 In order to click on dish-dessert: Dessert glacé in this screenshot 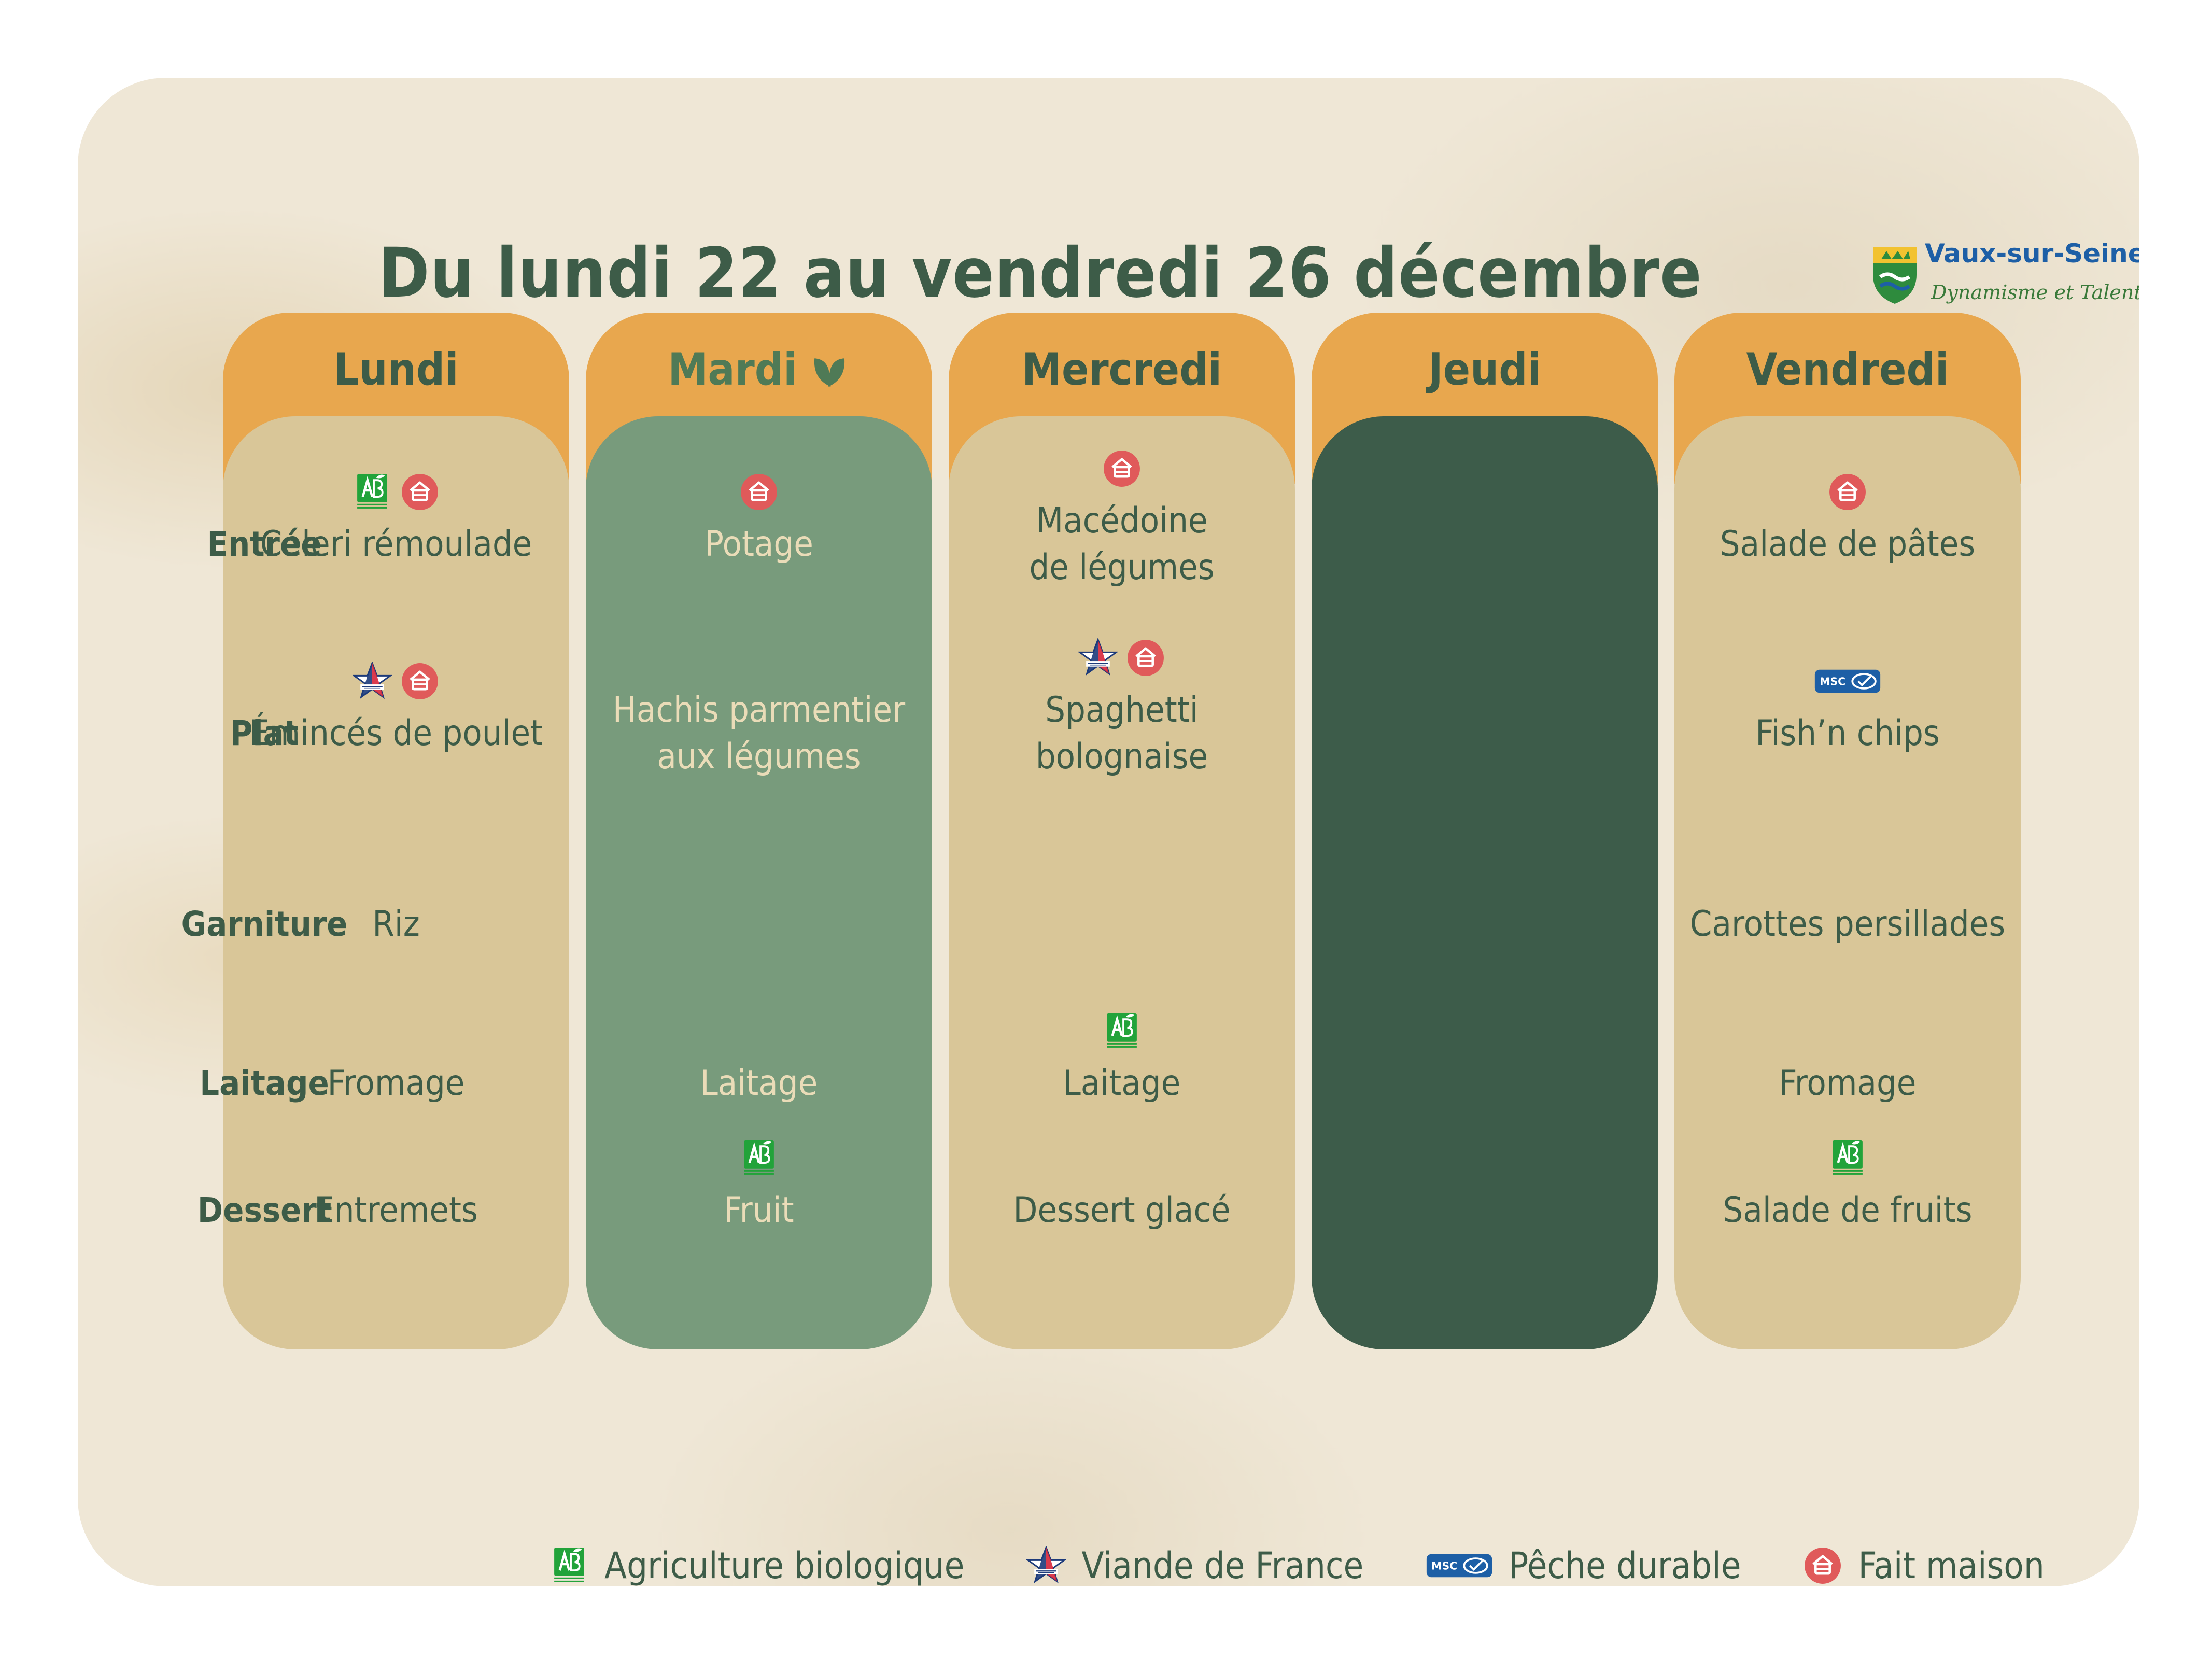, I will do `click(1122, 1210)`.